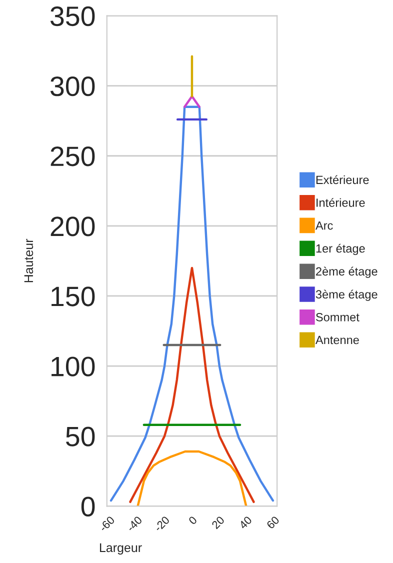 This screenshot has width=393, height=563. I want to click on legend-label: Arc, so click(324, 225).